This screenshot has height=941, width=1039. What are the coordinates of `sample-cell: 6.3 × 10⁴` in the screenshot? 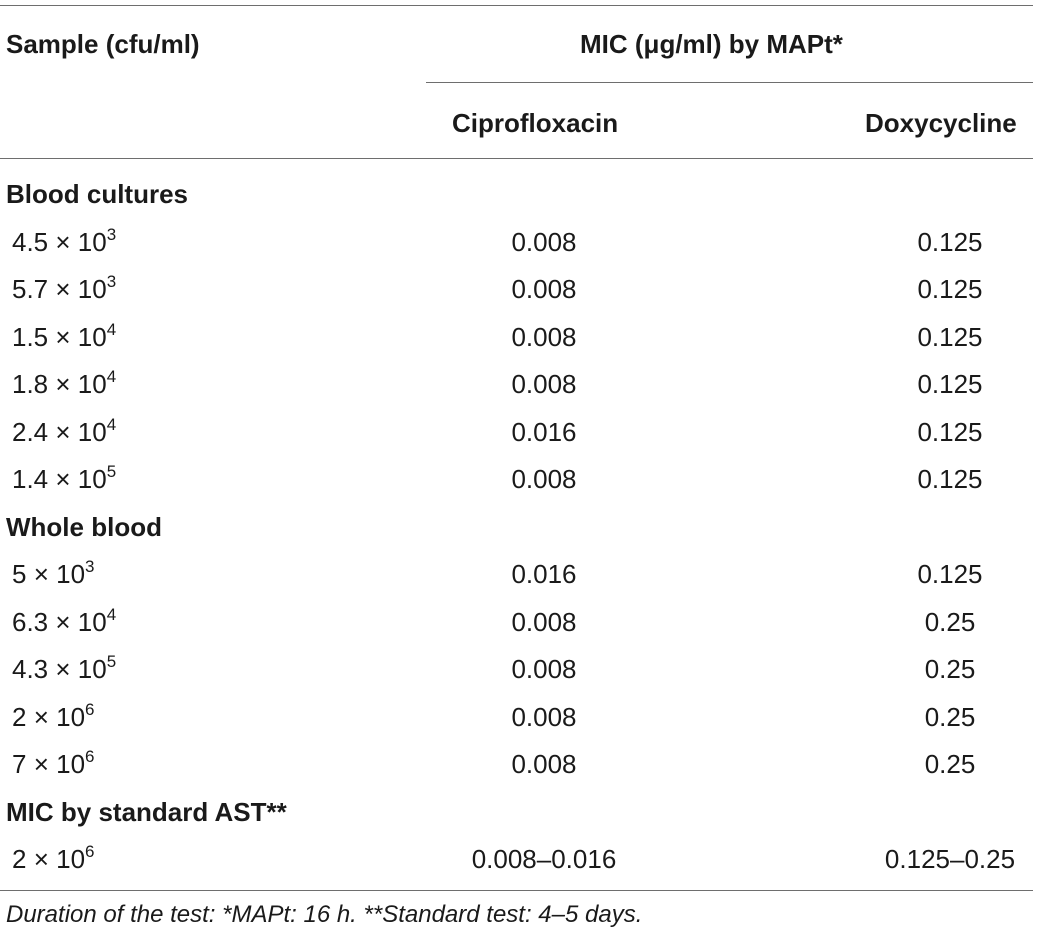 It's located at (64, 624).